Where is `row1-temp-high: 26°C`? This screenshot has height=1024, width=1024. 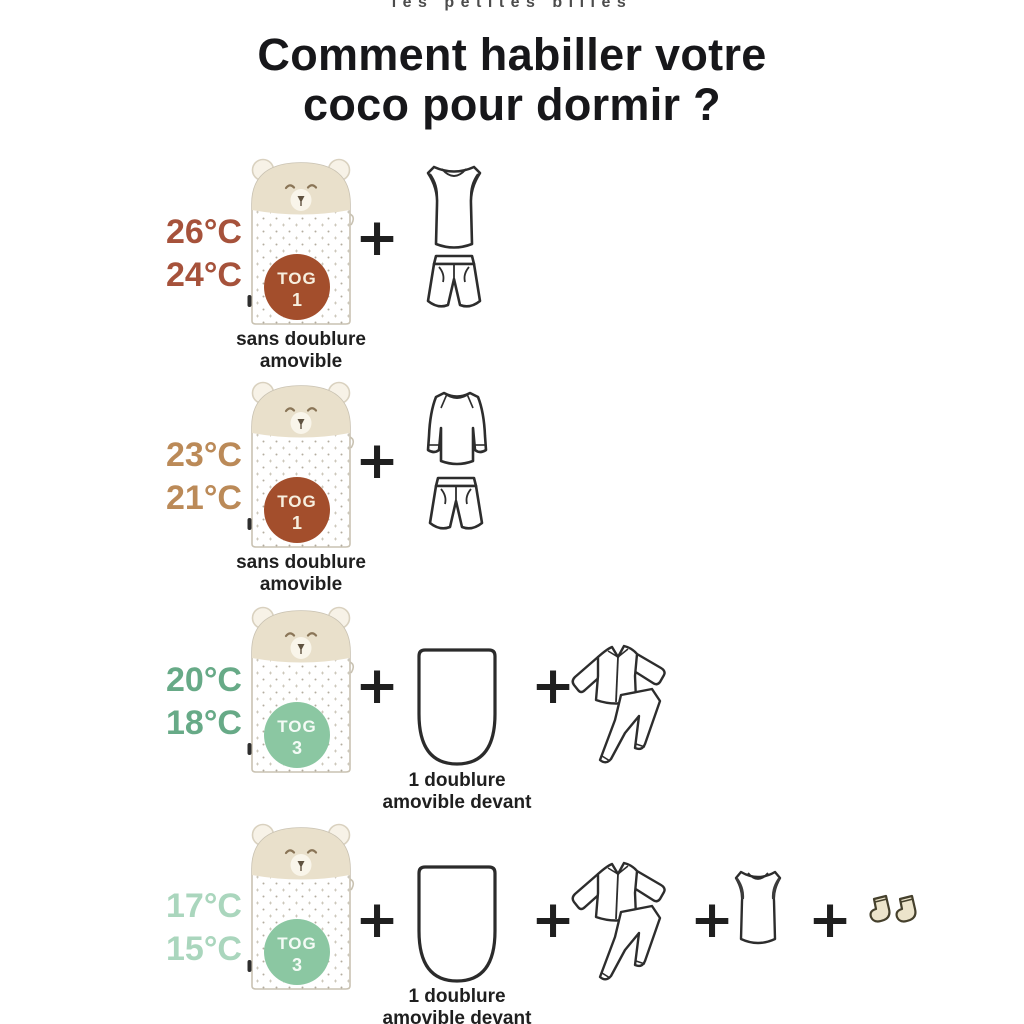 row1-temp-high: 26°C is located at coordinates (204, 232).